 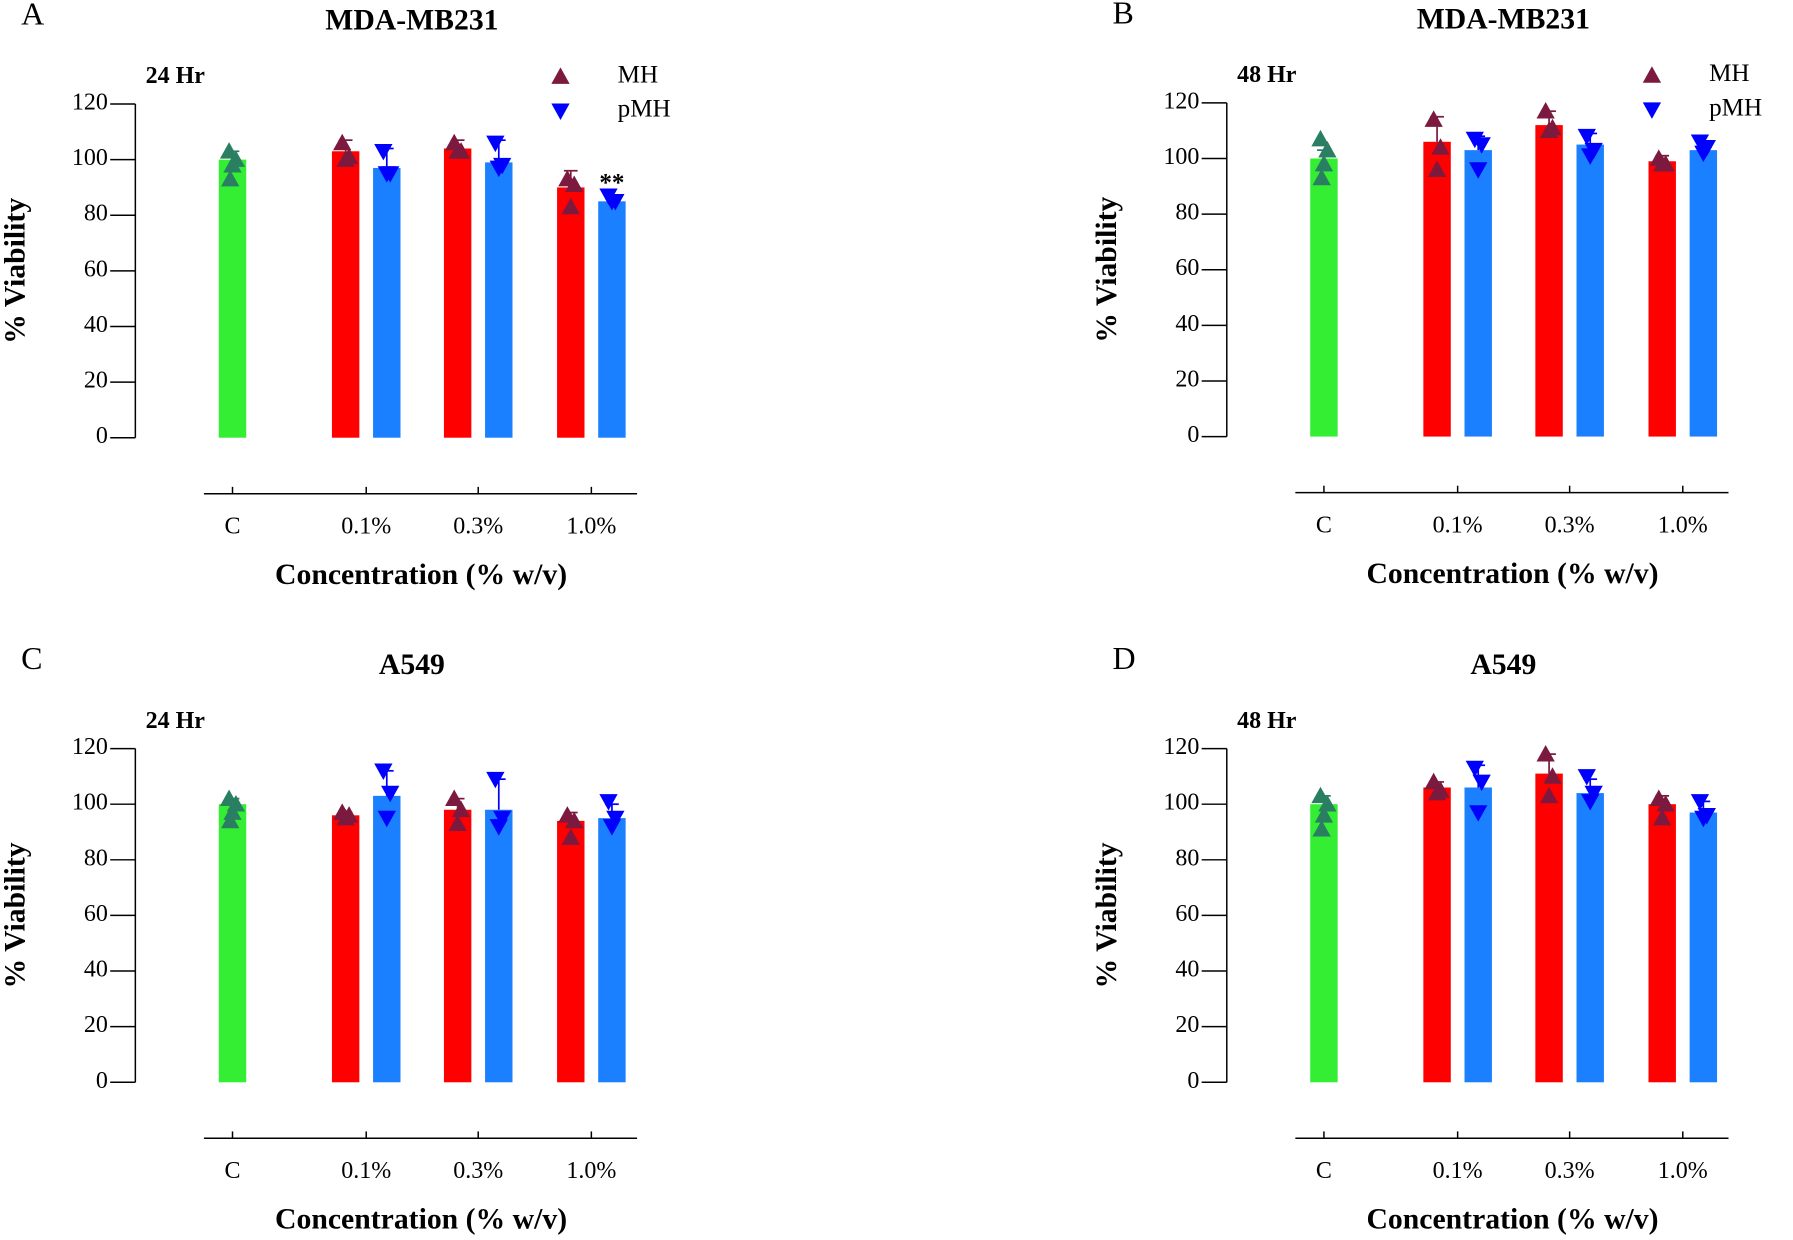 What do you see at coordinates (102, 1081) in the screenshot?
I see `y-tick-label: 0` at bounding box center [102, 1081].